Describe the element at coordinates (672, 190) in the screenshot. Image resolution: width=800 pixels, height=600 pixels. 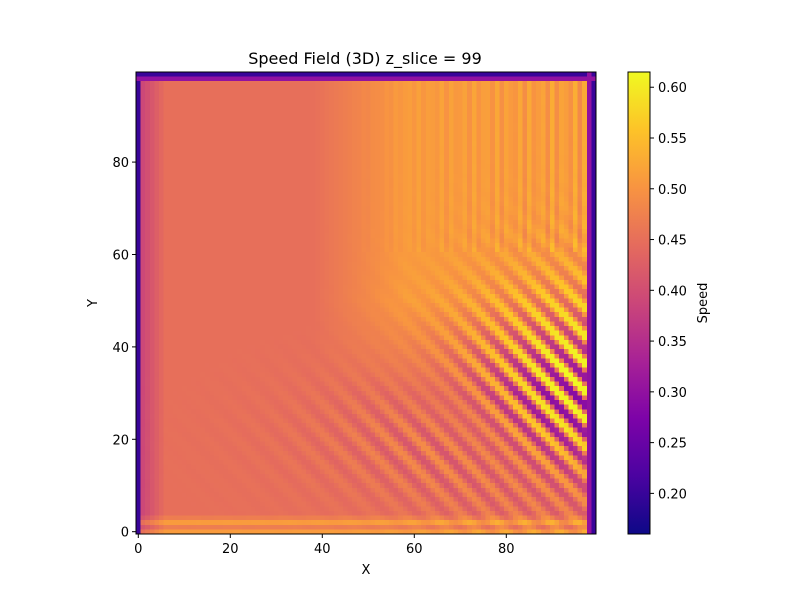
I see `colorbar-tick-label: 0.50` at that location.